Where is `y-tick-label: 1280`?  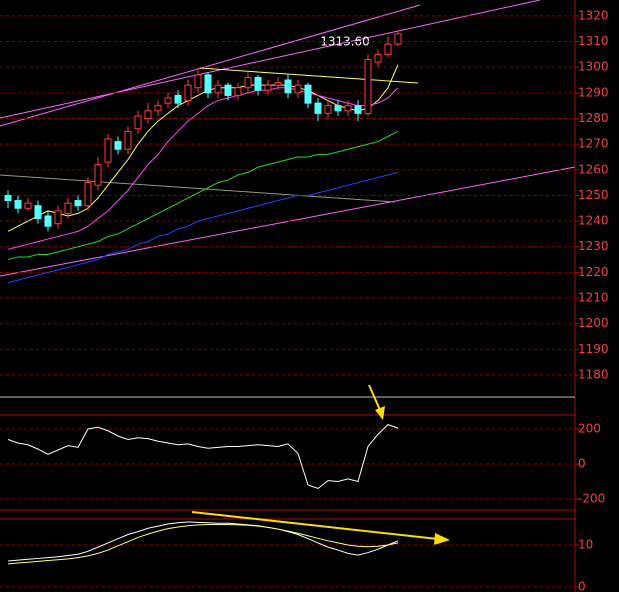 y-tick-label: 1280 is located at coordinates (593, 118).